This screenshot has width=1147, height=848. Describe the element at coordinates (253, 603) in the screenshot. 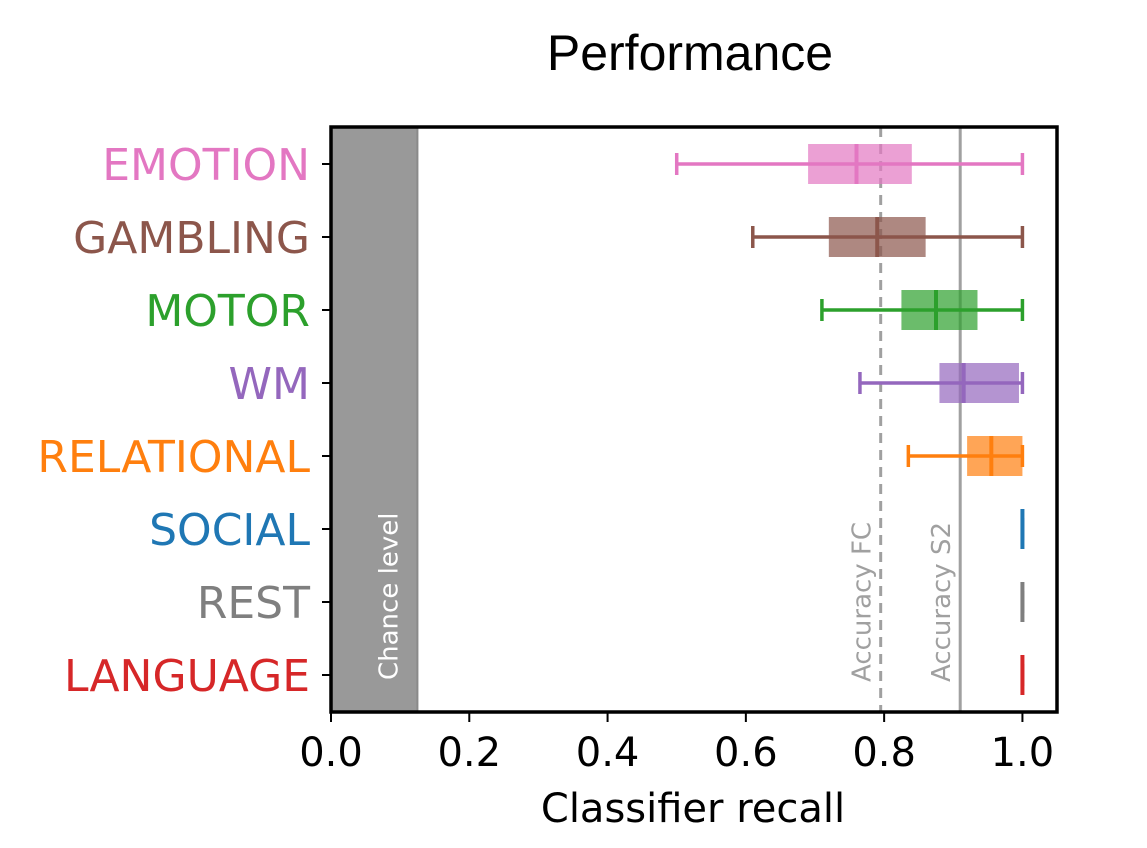

I see `category-label-rest: REST` at that location.